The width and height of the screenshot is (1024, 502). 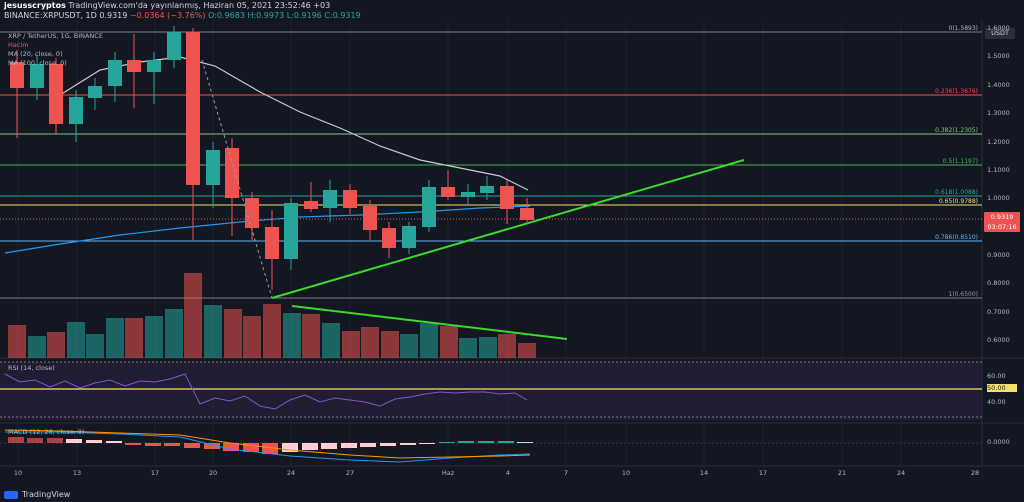 I want to click on price-tick: 0.8000, so click(x=998, y=283).